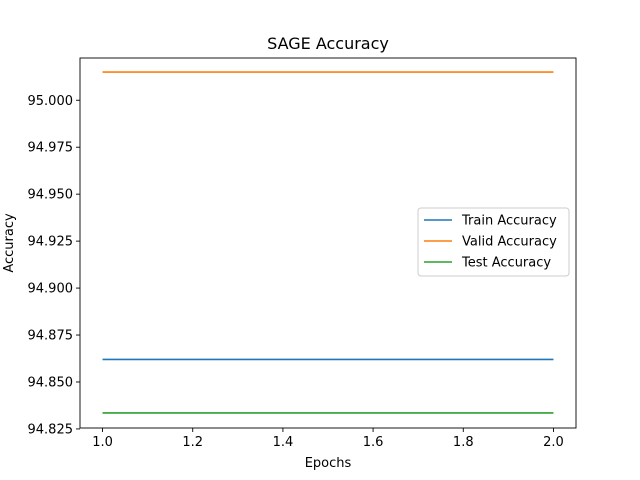  I want to click on legend-label: Valid Accuracy, so click(509, 242).